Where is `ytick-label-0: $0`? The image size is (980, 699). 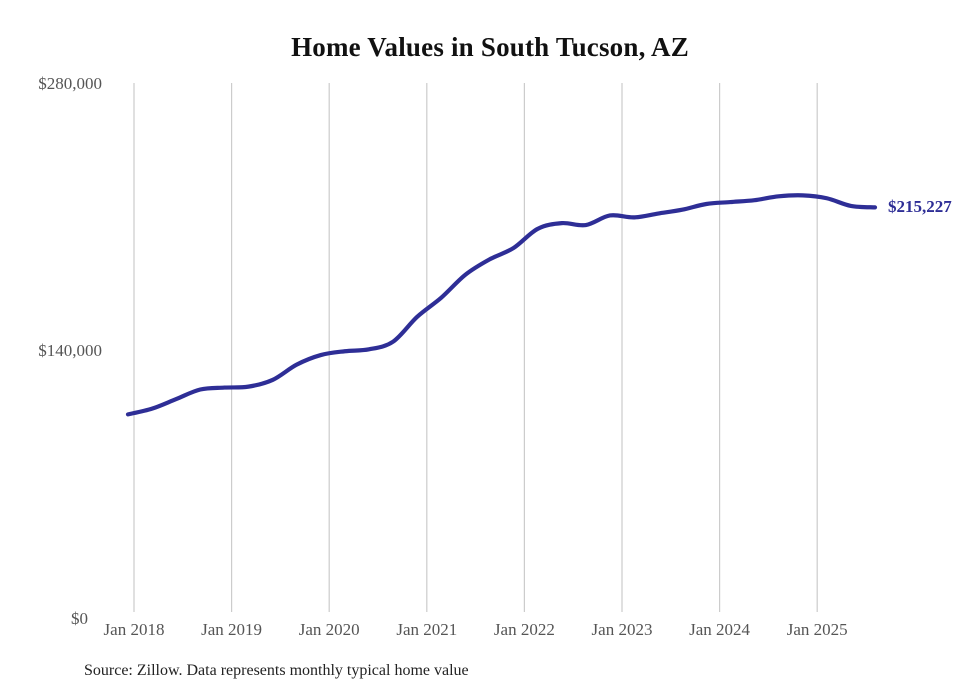 ytick-label-0: $0 is located at coordinates (79, 618).